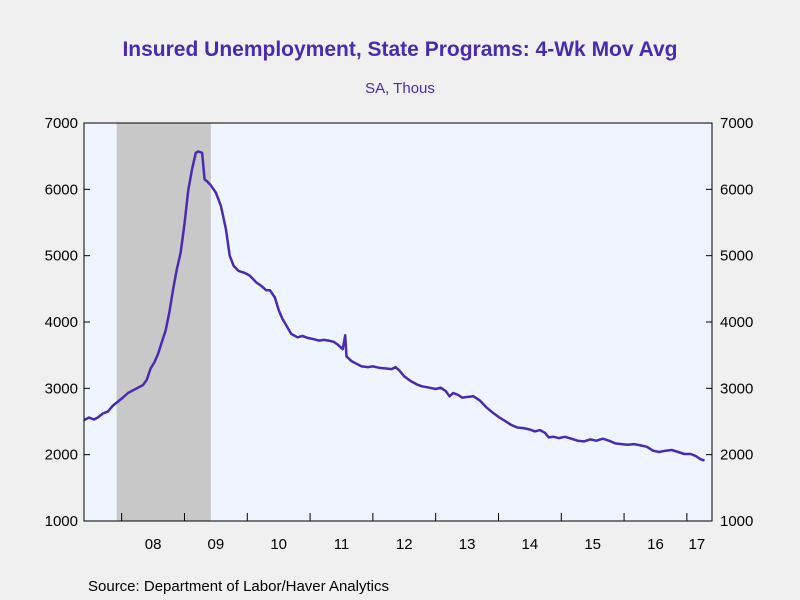  Describe the element at coordinates (153, 544) in the screenshot. I see `x-tick-label: 08` at that location.